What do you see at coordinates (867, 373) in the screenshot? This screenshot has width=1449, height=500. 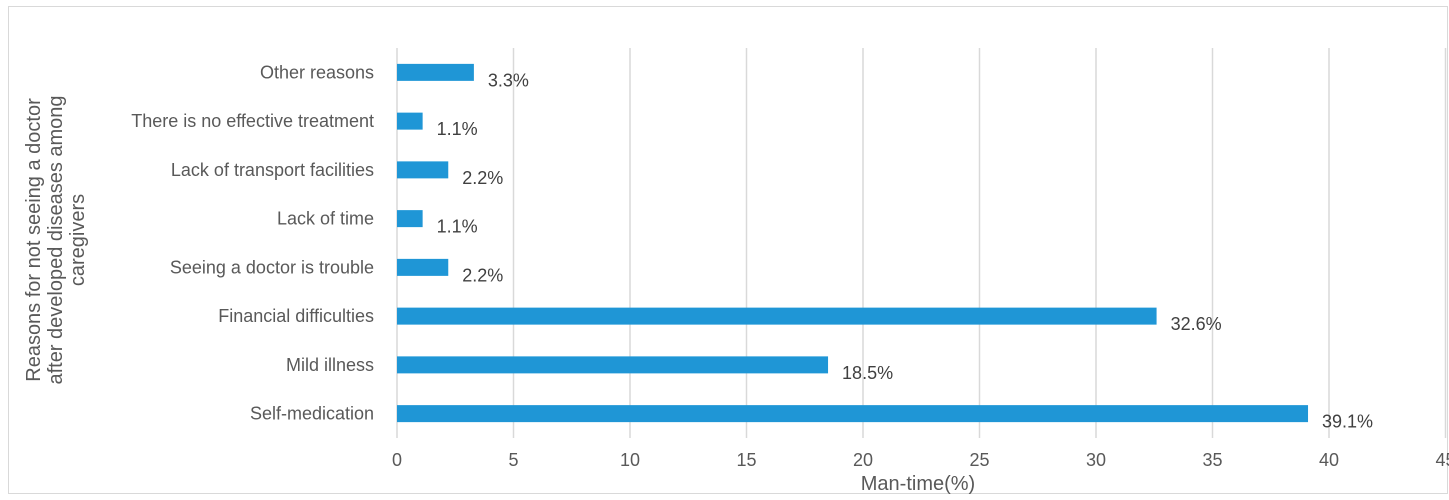 I see `data-label: 18.5%` at bounding box center [867, 373].